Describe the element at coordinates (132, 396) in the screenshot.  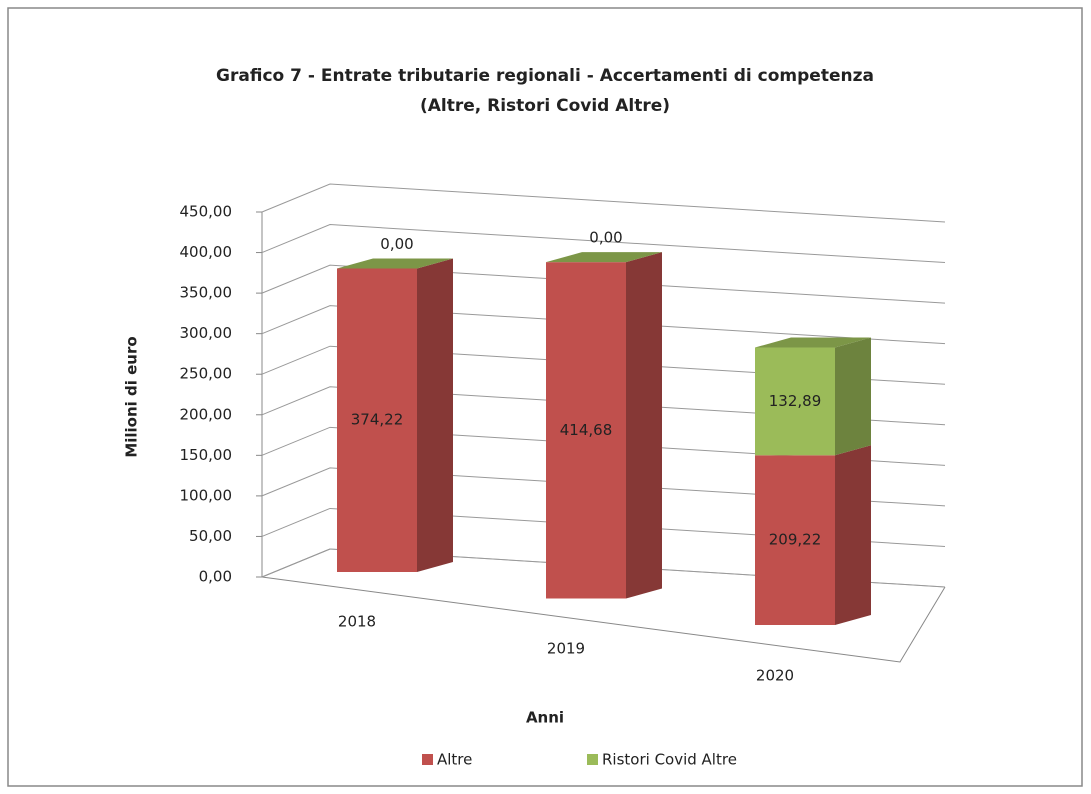
I see `y-axis-title: Milioni di euro` at that location.